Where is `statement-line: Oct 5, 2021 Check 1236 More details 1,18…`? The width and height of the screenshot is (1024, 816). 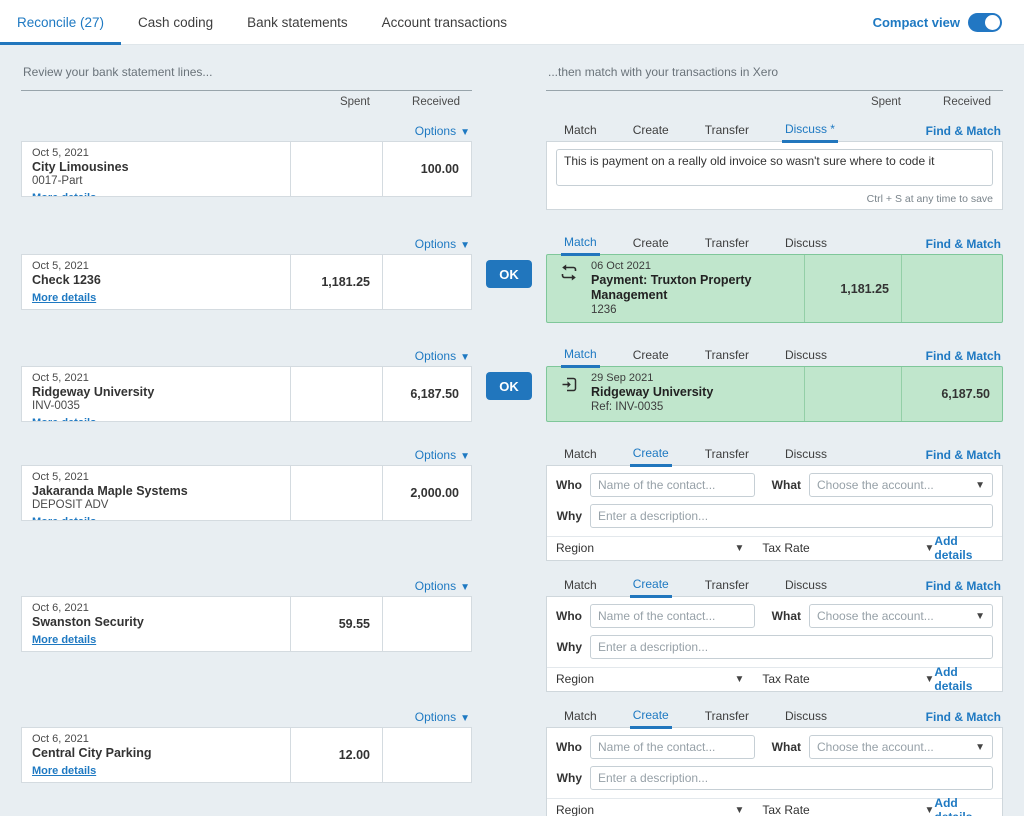
statement-line: Oct 5, 2021 Check 1236 More details 1,18… is located at coordinates (246, 282).